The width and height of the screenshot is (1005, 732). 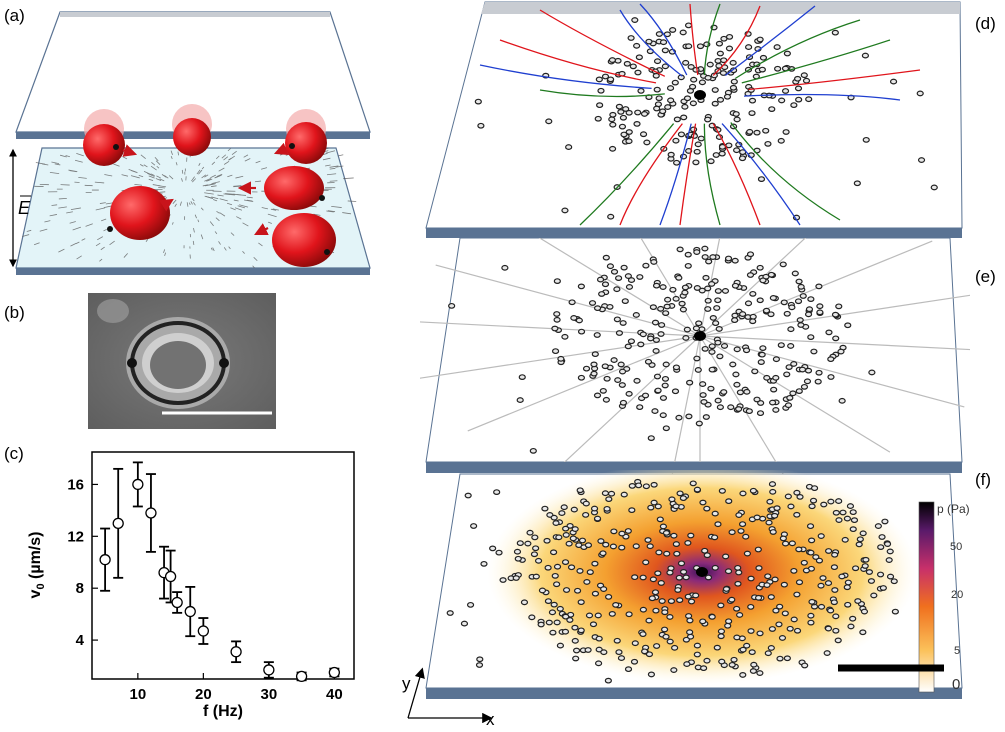 What do you see at coordinates (957, 651) in the screenshot?
I see `colorbar-tick: 5` at bounding box center [957, 651].